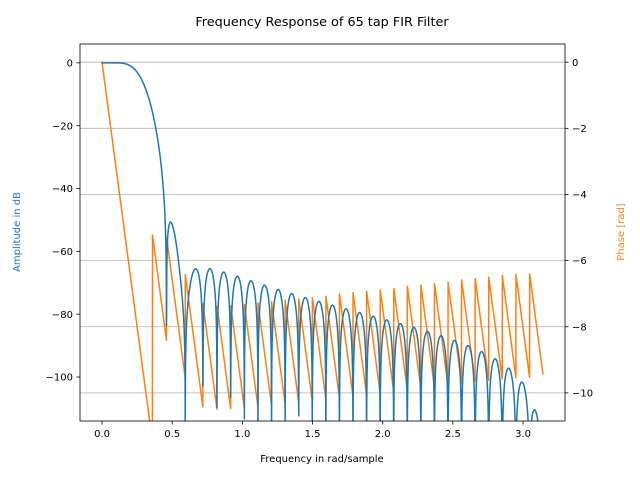 The width and height of the screenshot is (640, 480). Describe the element at coordinates (523, 434) in the screenshot. I see `x-tick-label: 3.0` at that location.